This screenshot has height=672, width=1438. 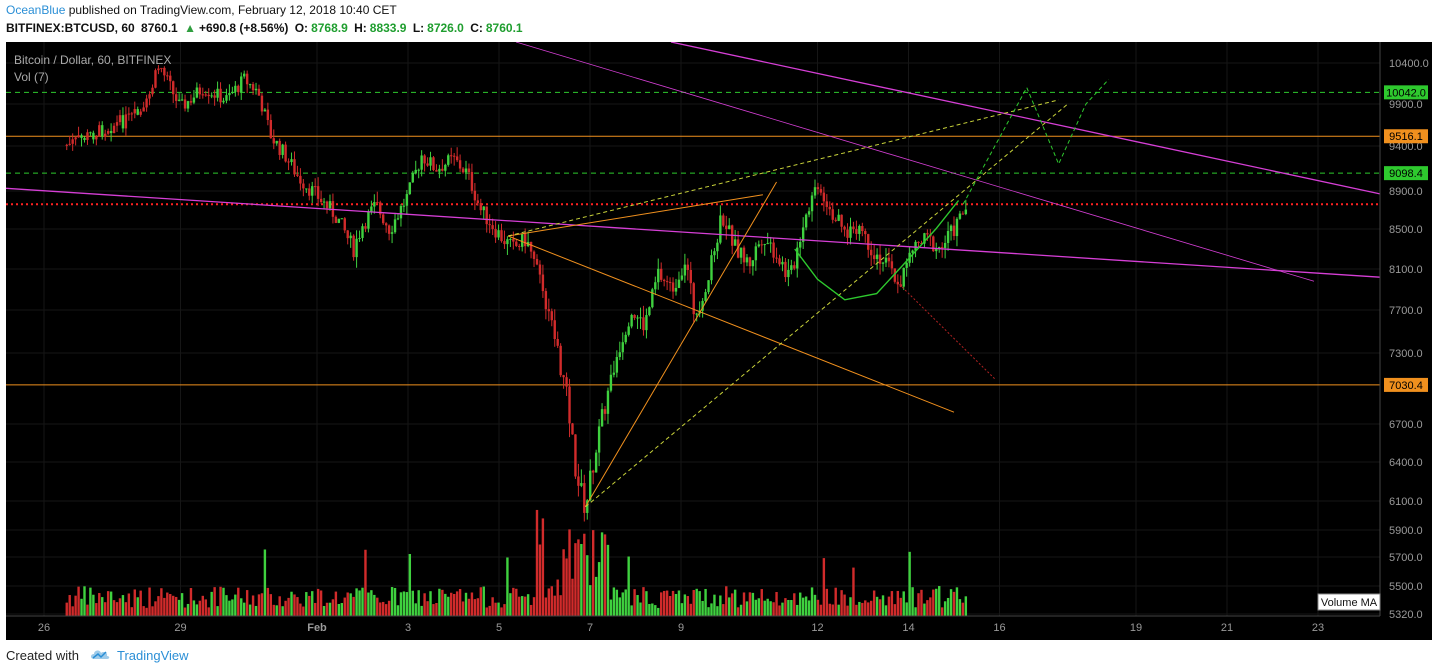 What do you see at coordinates (329, 28) in the screenshot?
I see `open-value: 8768.9` at bounding box center [329, 28].